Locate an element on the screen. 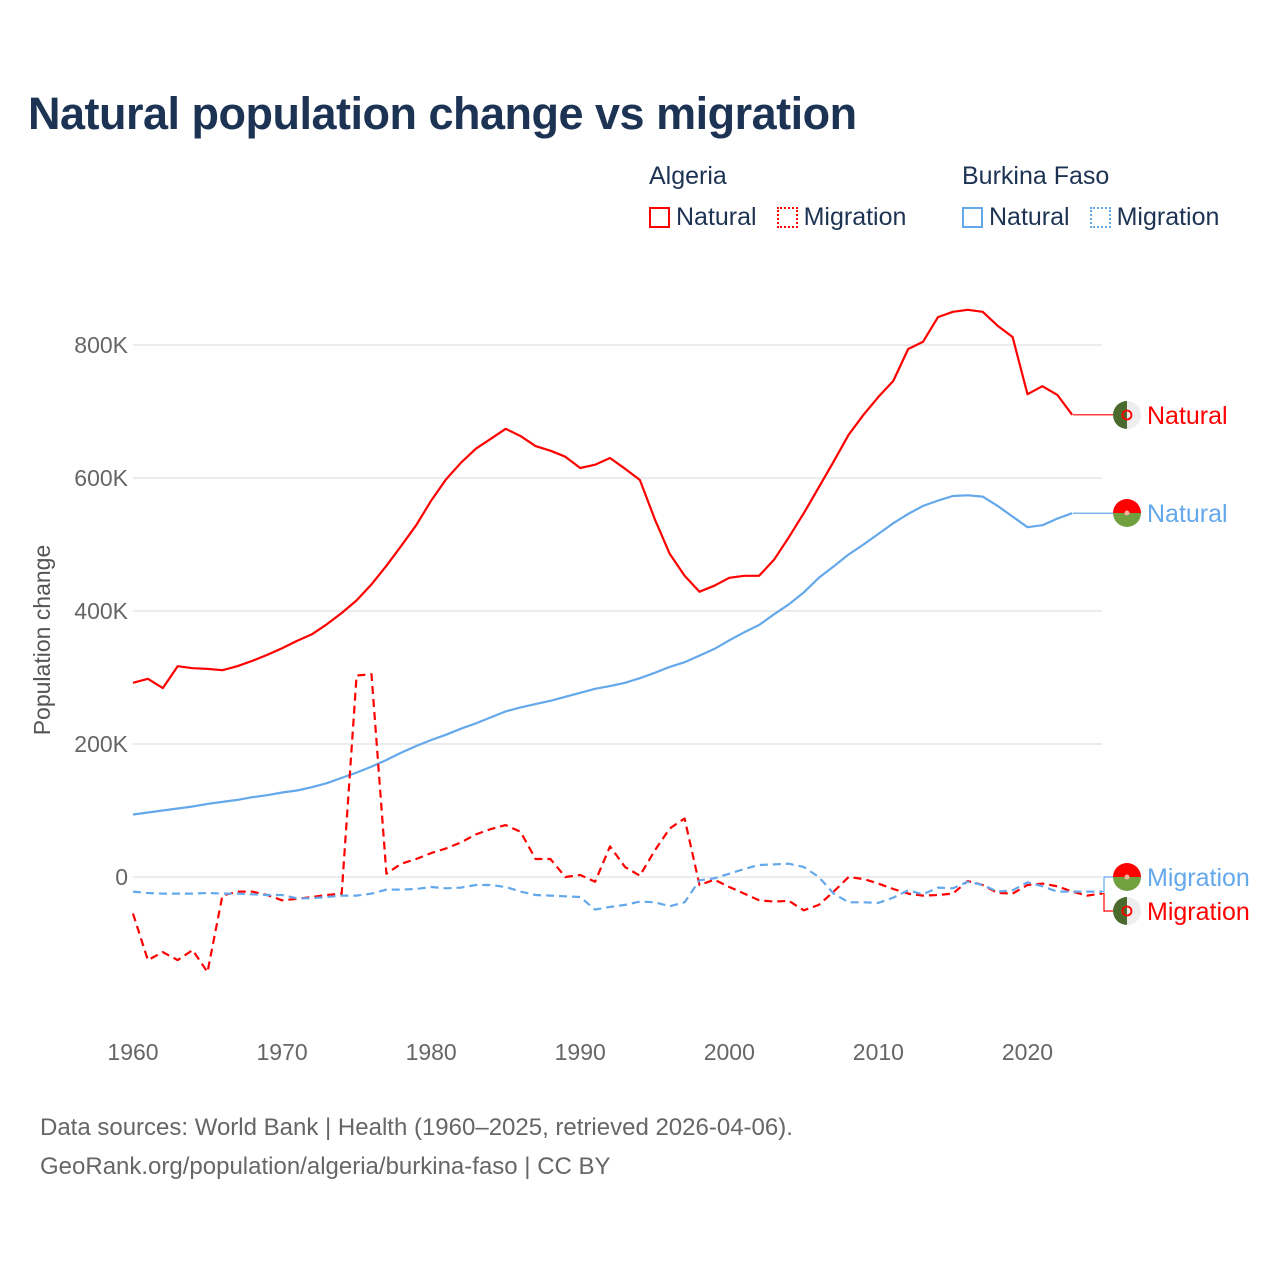  x-tick-label: 1970 is located at coordinates (281, 1052).